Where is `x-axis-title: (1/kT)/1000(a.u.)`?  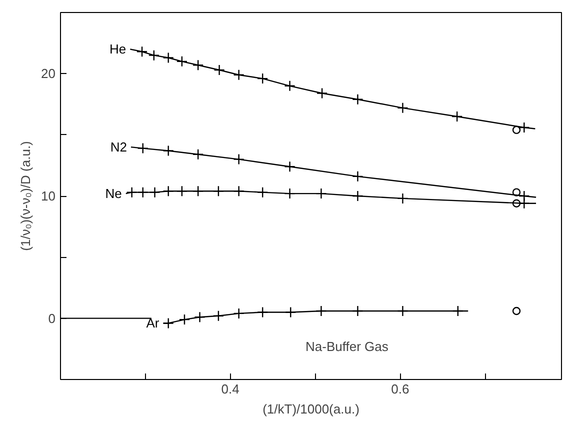 x-axis-title: (1/kT)/1000(a.u.) is located at coordinates (311, 409).